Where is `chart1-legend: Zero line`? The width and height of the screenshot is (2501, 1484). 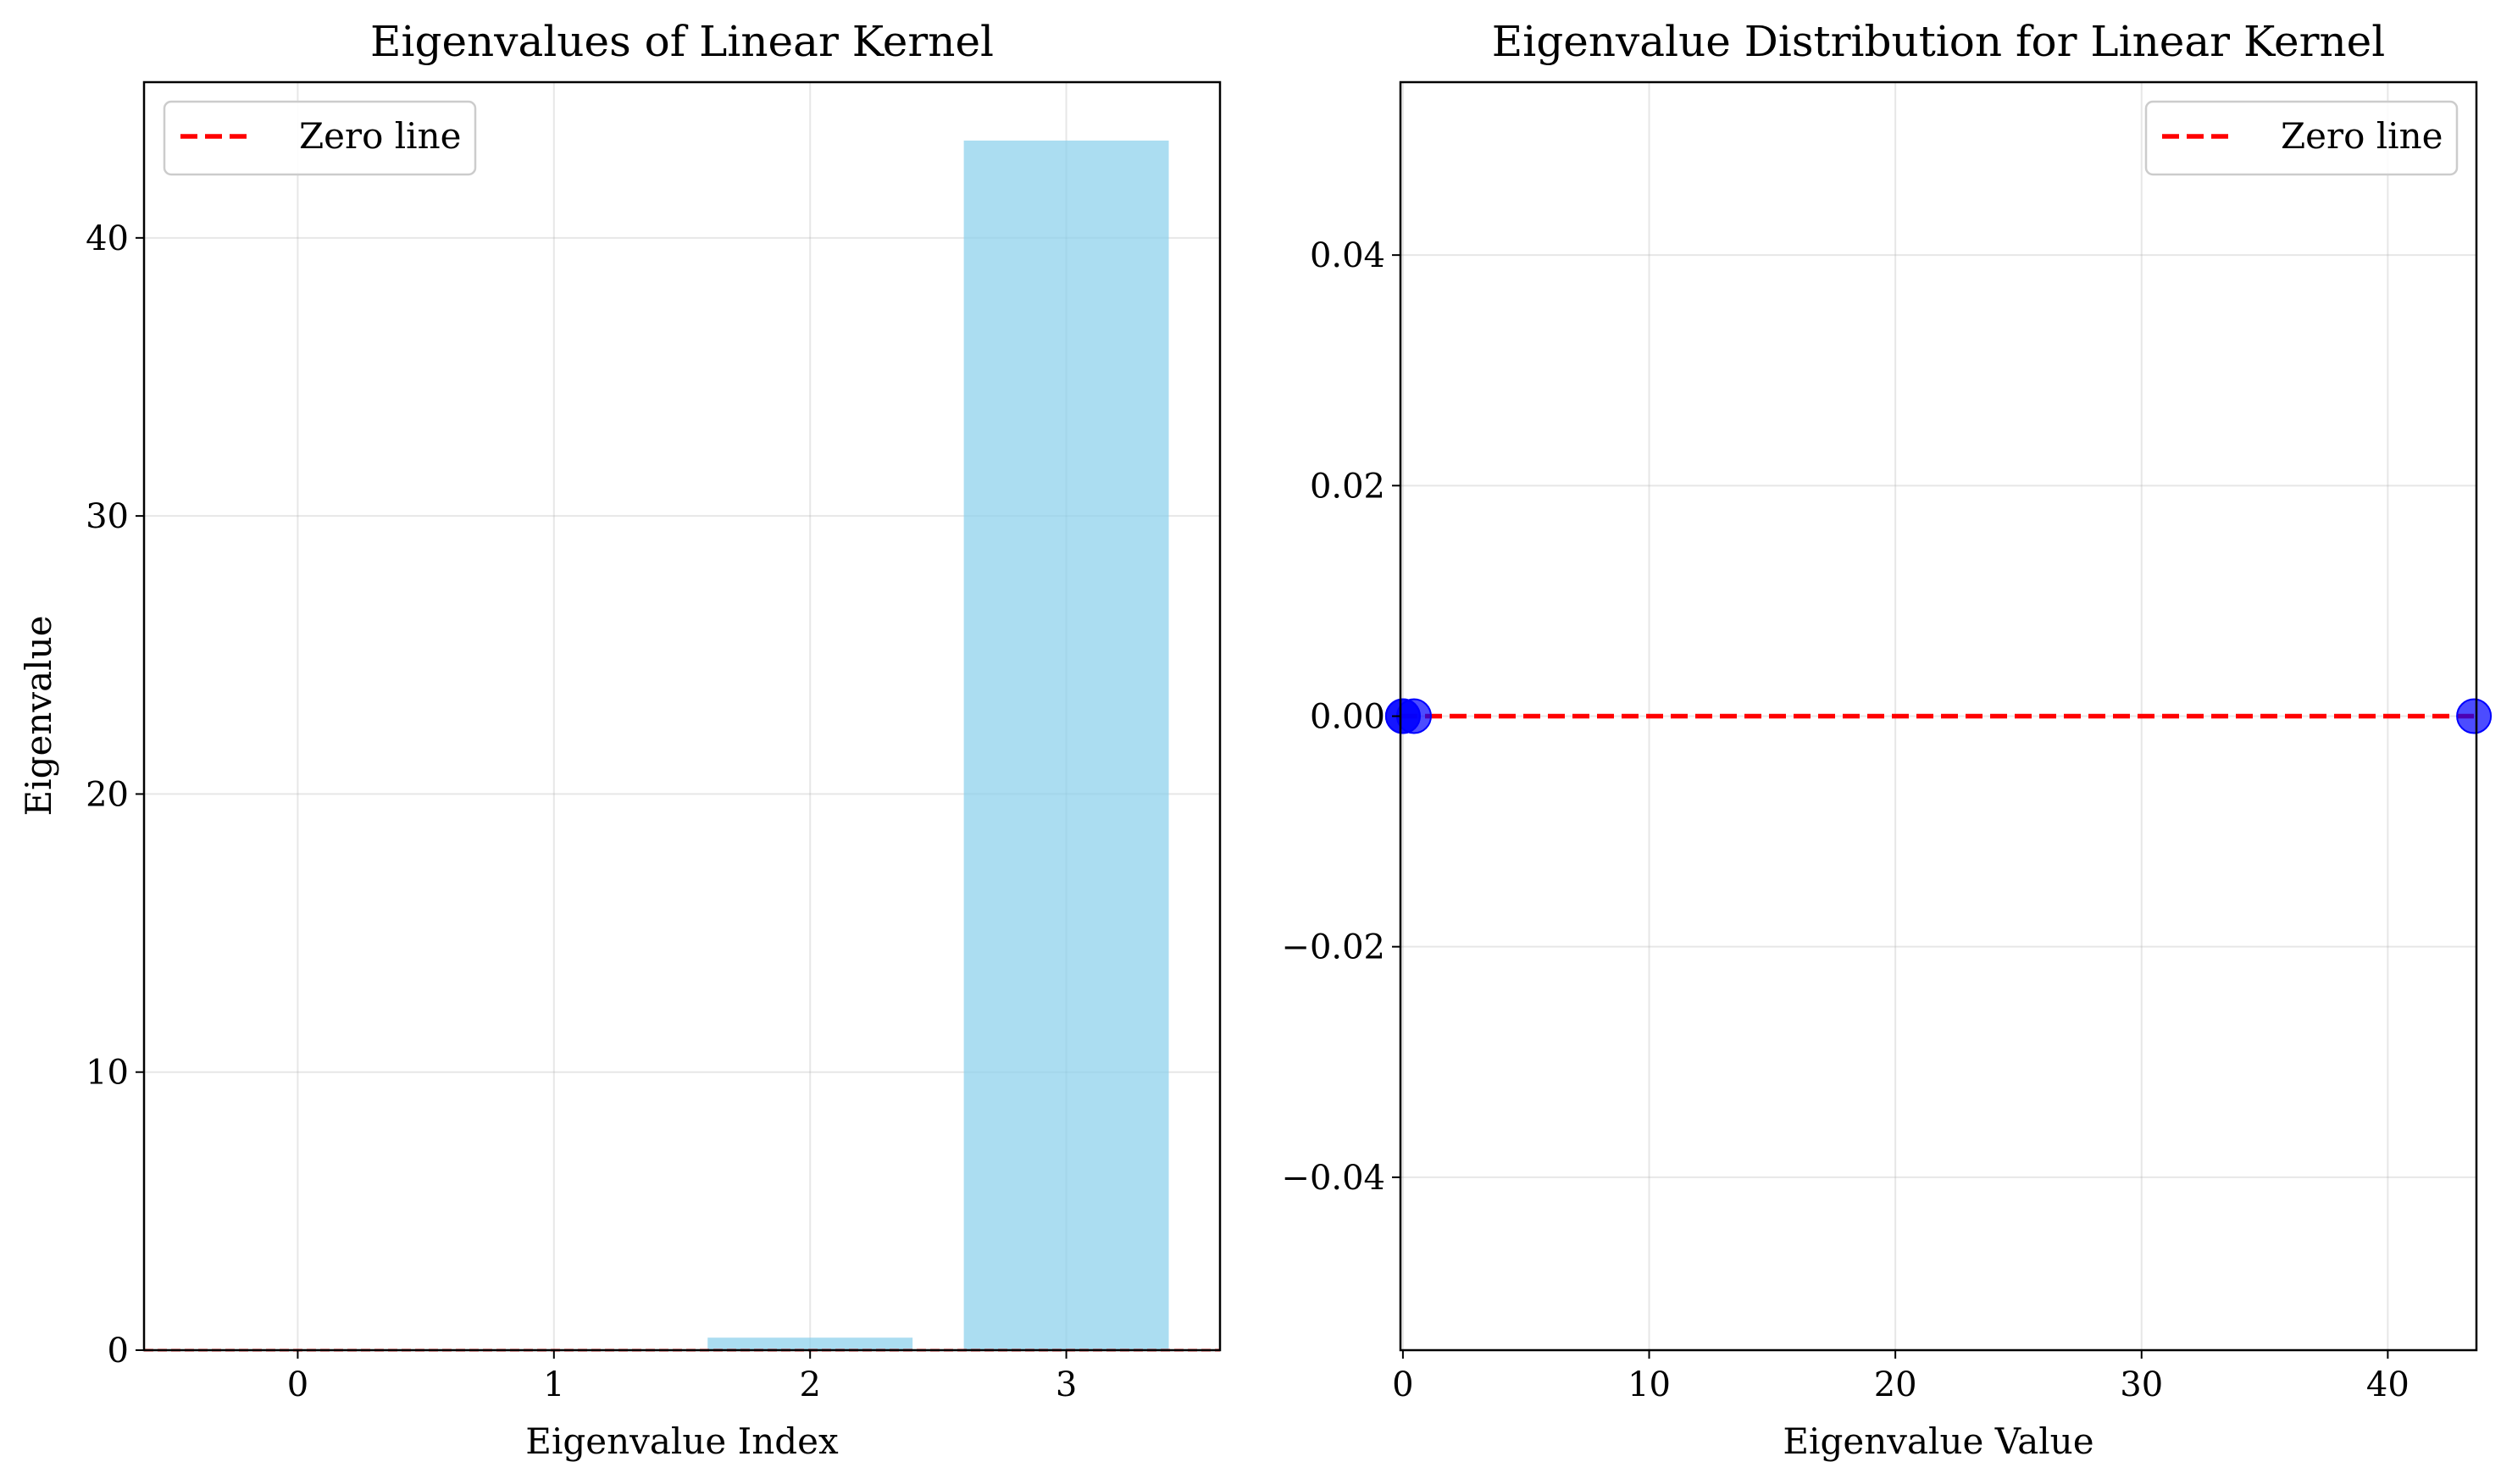
chart1-legend: Zero line is located at coordinates (320, 138).